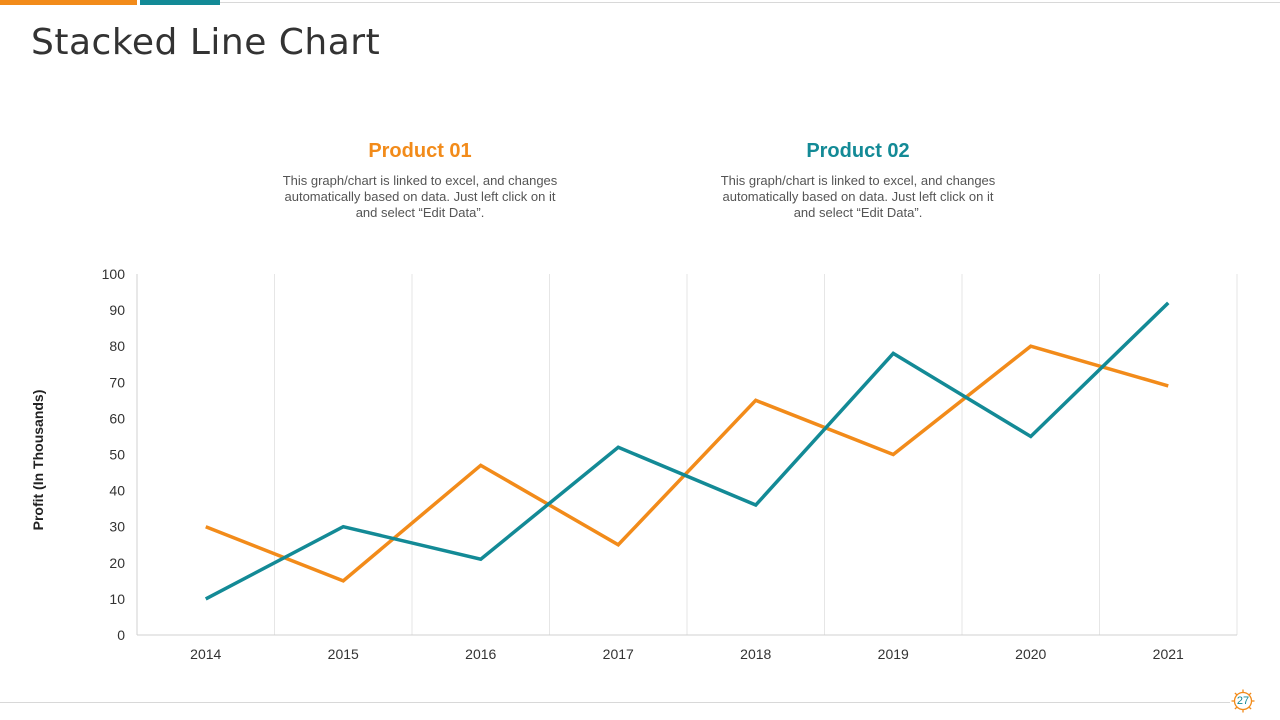  I want to click on y-tick-label: 70, so click(117, 382).